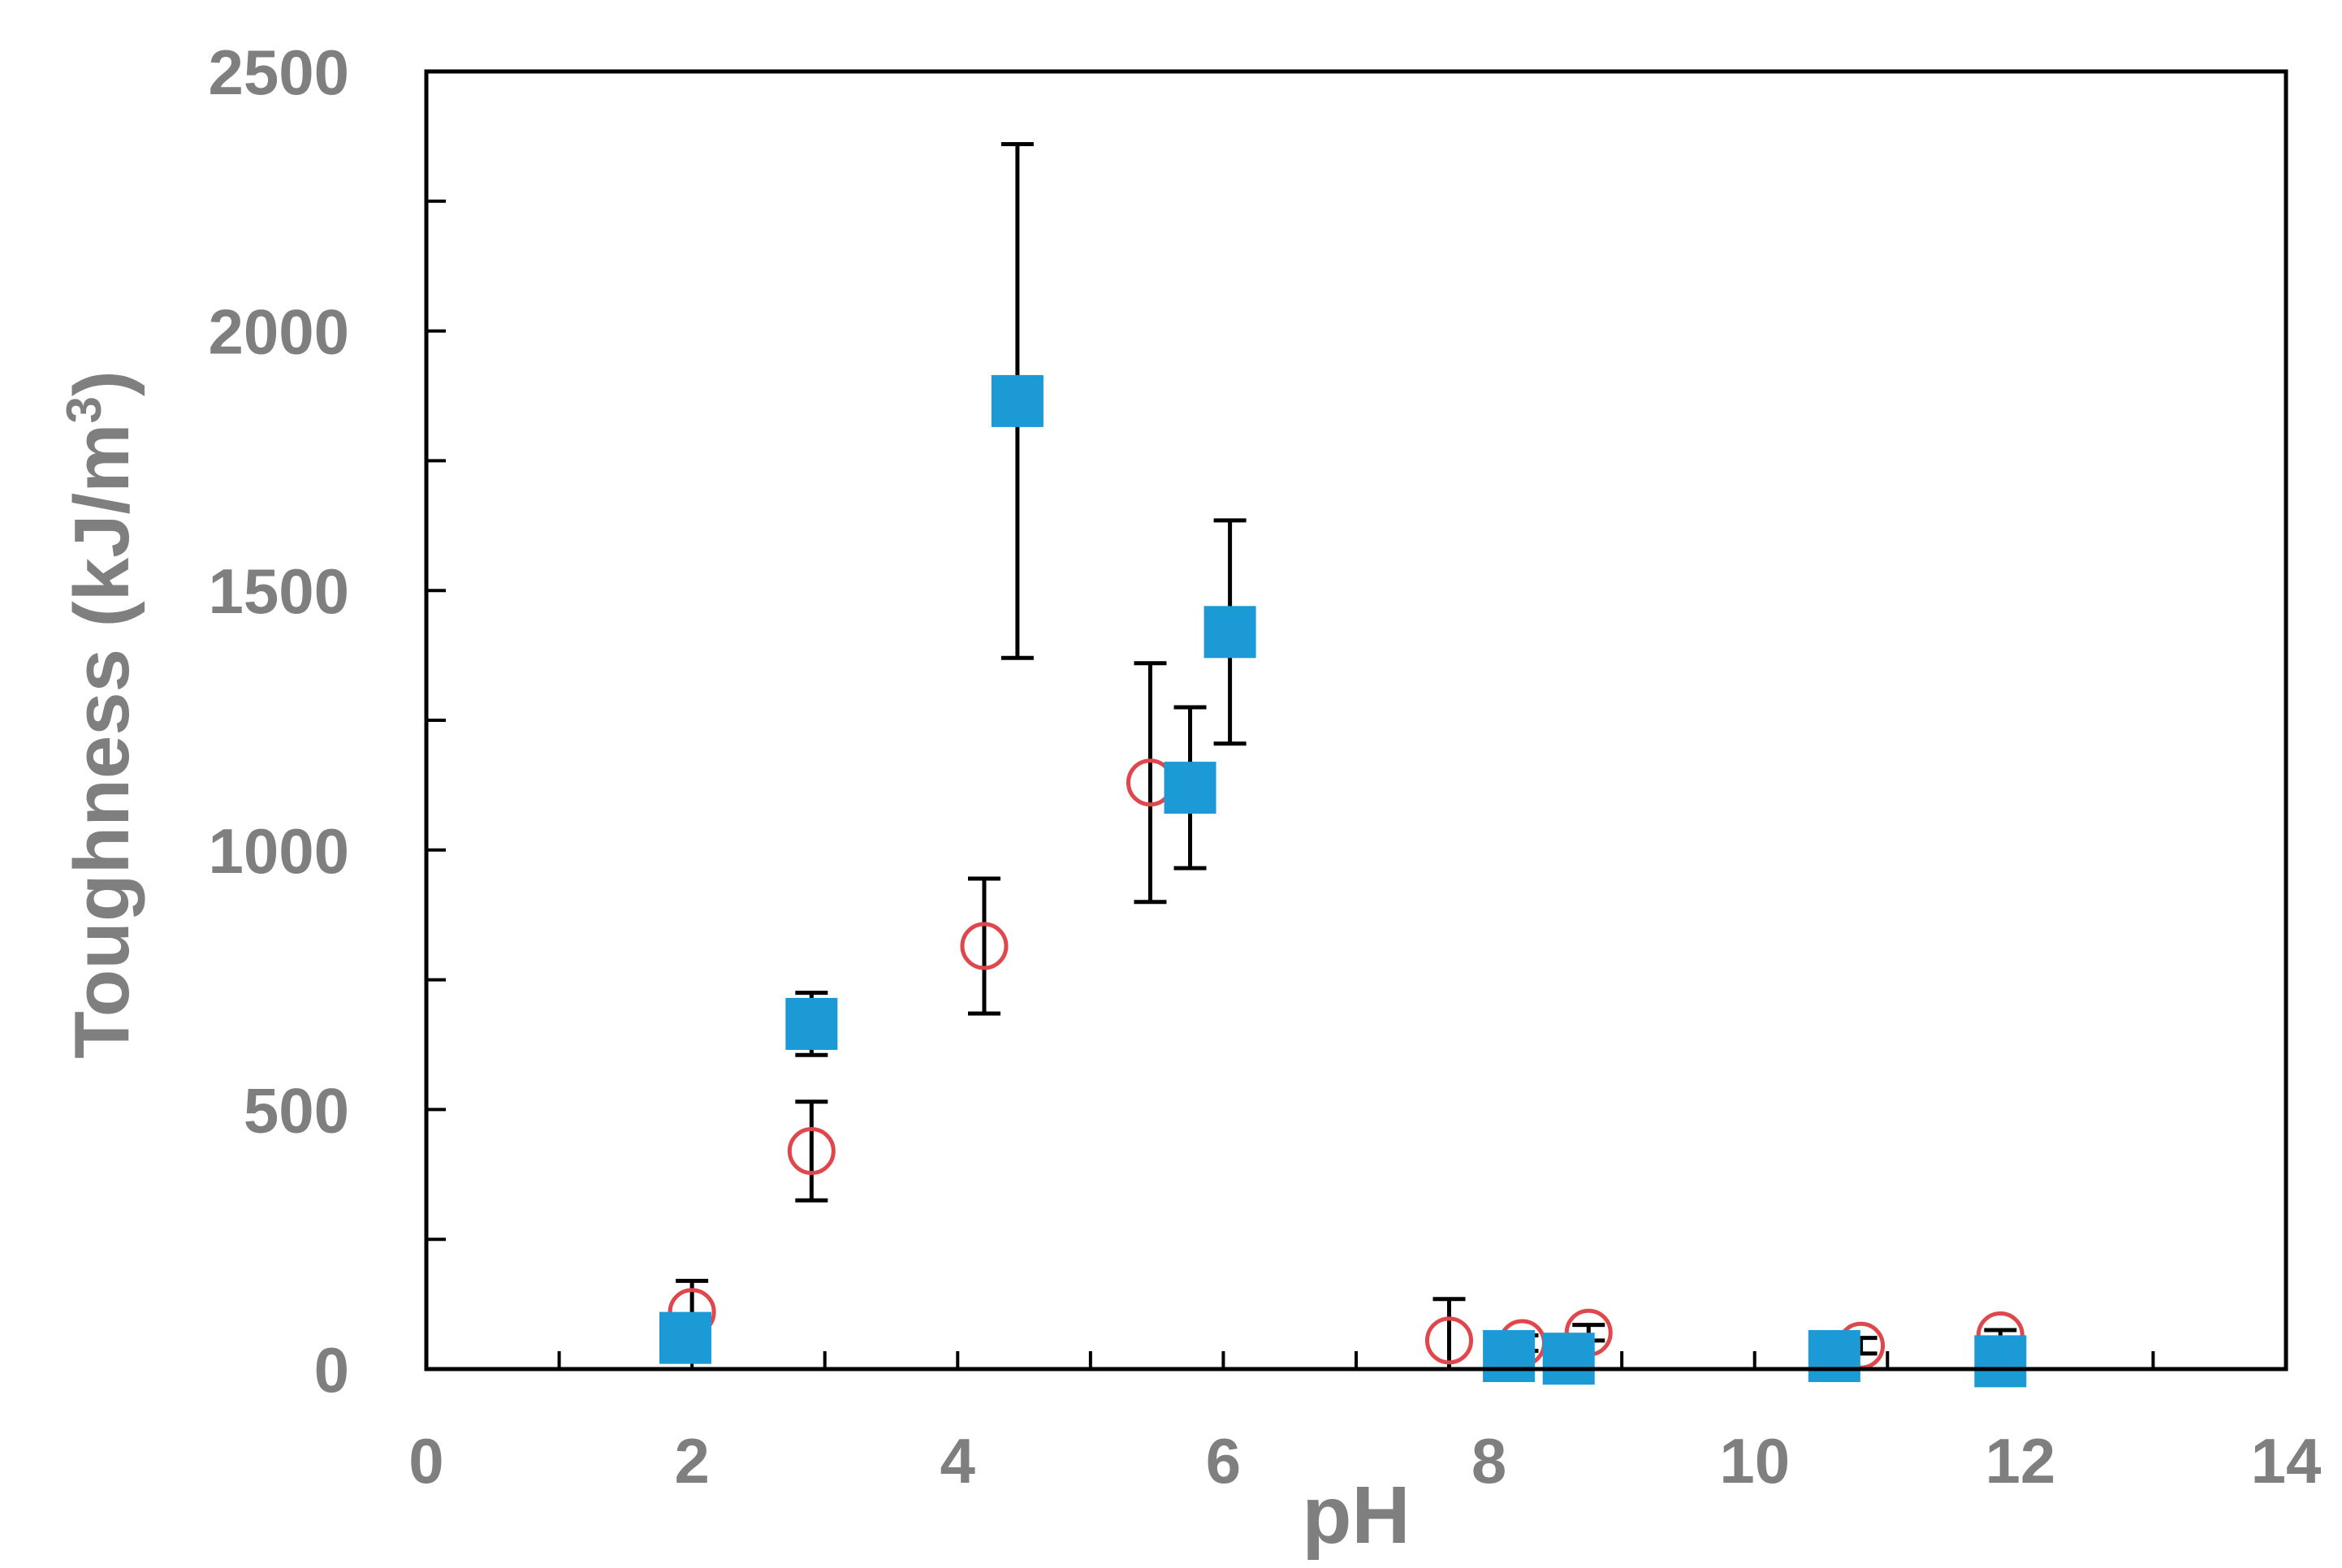  I want to click on x-tick-label: 2, so click(691, 1461).